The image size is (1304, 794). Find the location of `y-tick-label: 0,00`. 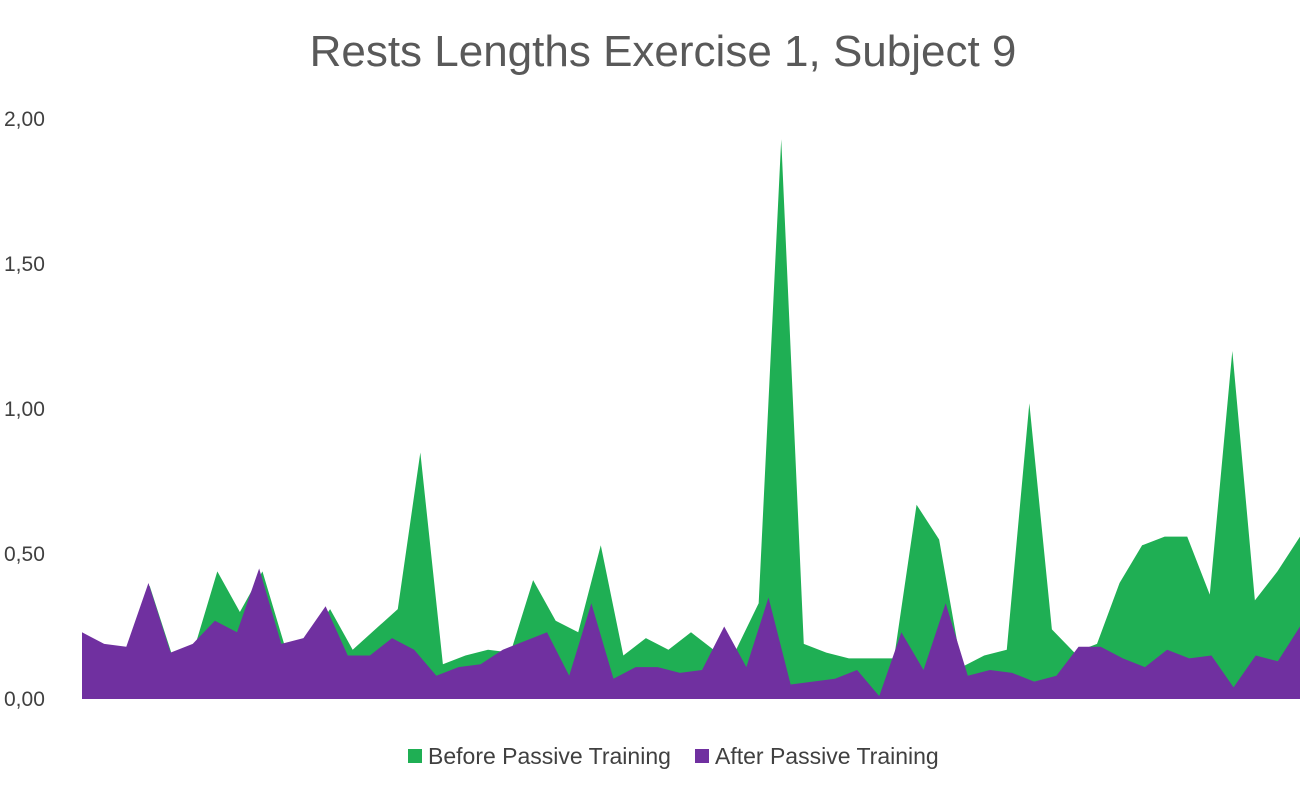

y-tick-label: 0,00 is located at coordinates (24, 699).